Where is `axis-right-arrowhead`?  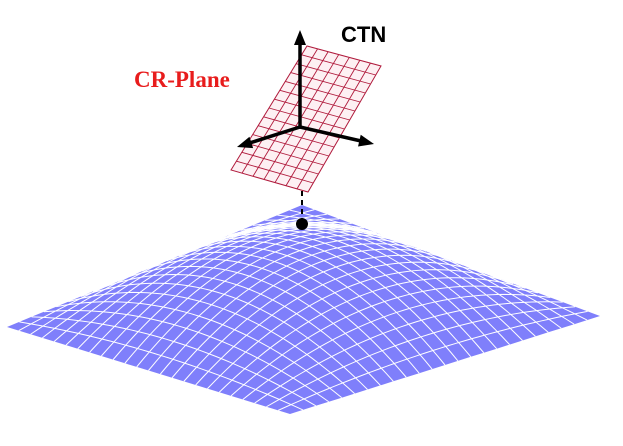
axis-right-arrowhead is located at coordinates (366, 141).